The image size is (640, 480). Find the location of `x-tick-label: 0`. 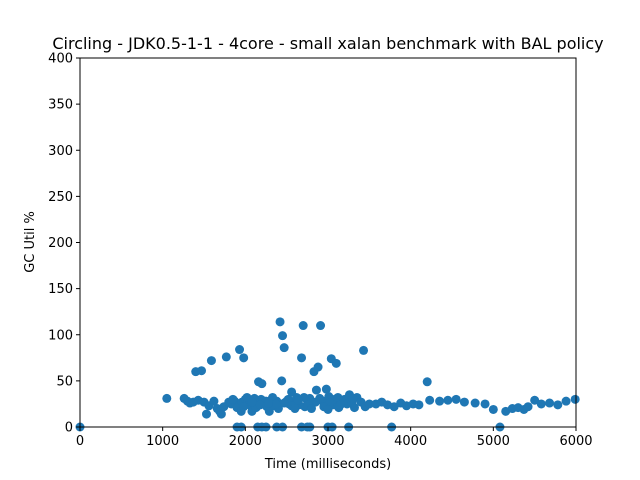

x-tick-label: 0 is located at coordinates (80, 441).